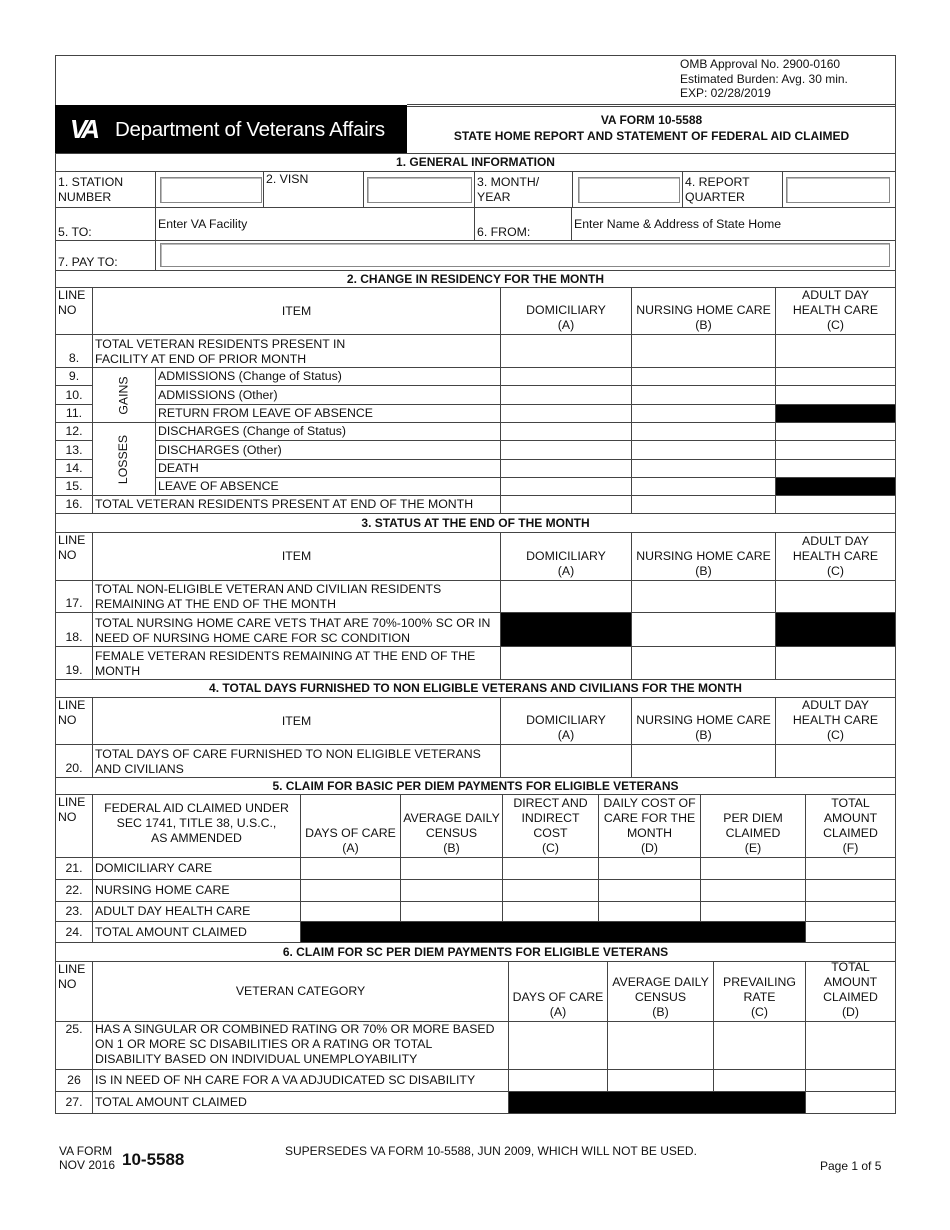  What do you see at coordinates (753, 868) in the screenshot?
I see `row-21-per-diem-claimed-input` at bounding box center [753, 868].